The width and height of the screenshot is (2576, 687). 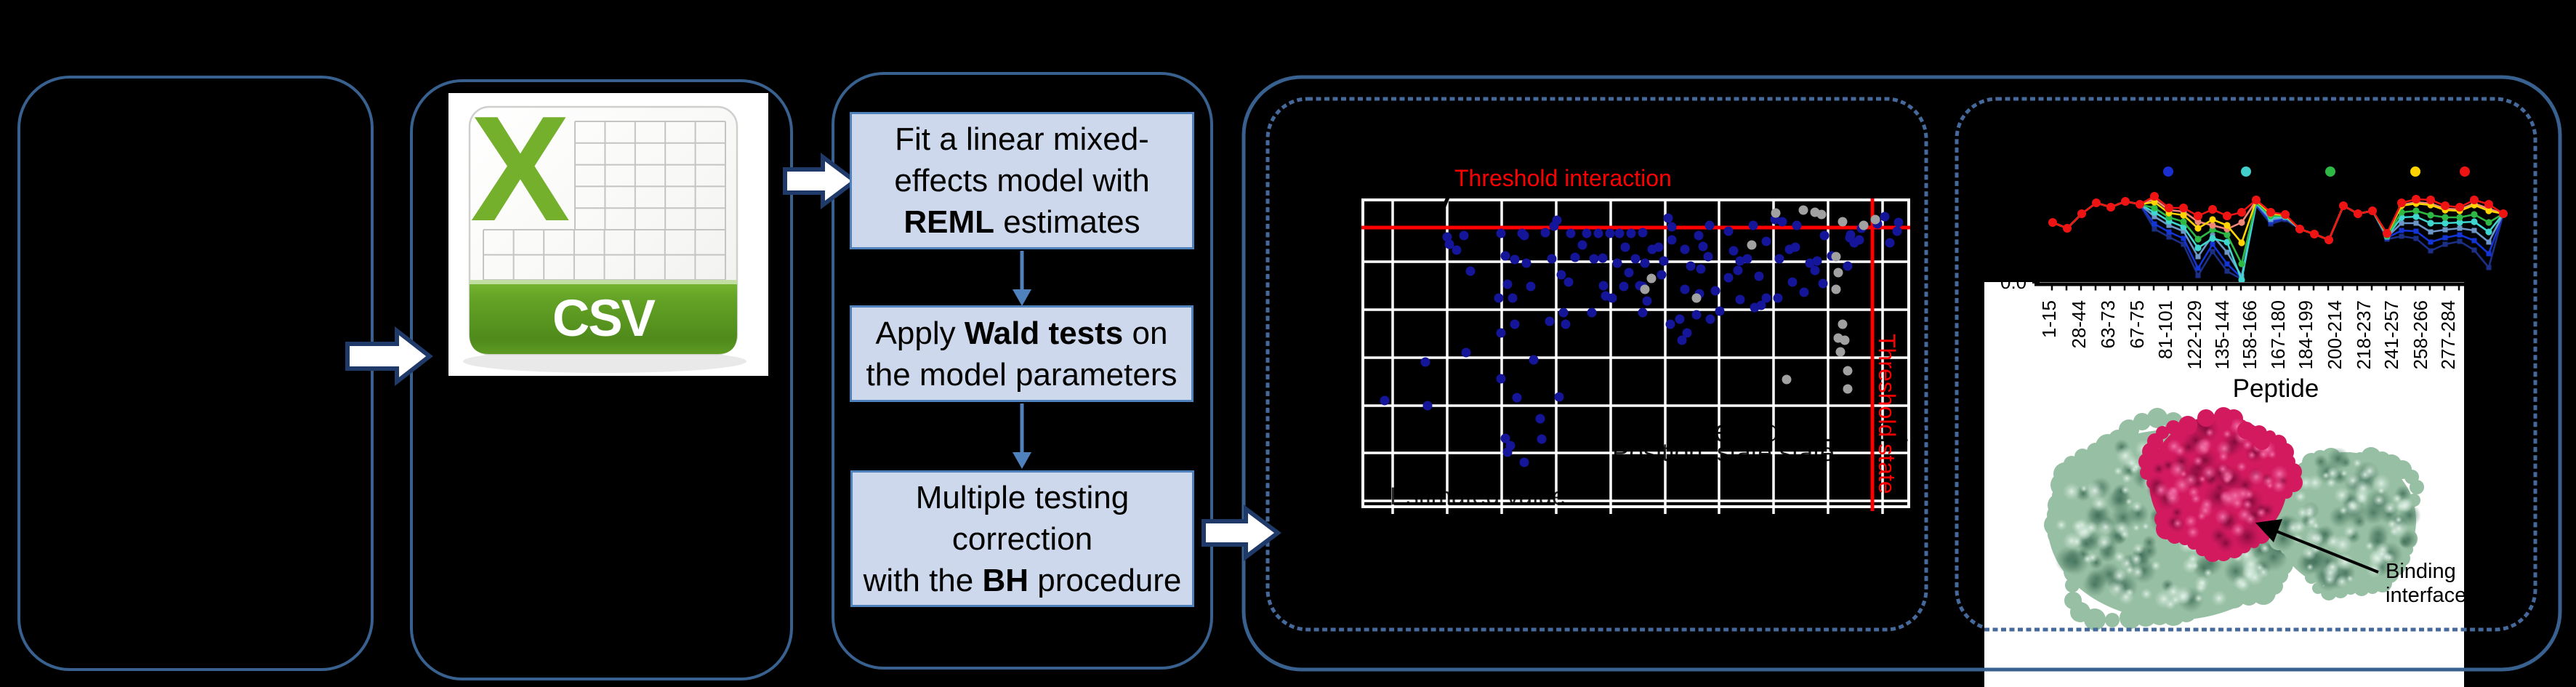 I want to click on svg-text: 200-214, so click(x=2335, y=334).